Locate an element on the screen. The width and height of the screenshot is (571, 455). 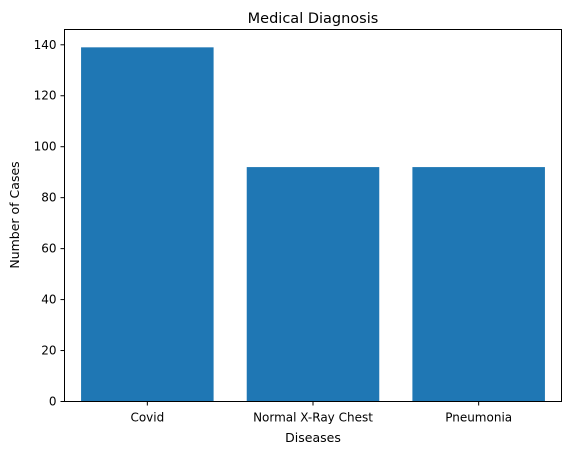
y-tick-label: 40 is located at coordinates (48, 300).